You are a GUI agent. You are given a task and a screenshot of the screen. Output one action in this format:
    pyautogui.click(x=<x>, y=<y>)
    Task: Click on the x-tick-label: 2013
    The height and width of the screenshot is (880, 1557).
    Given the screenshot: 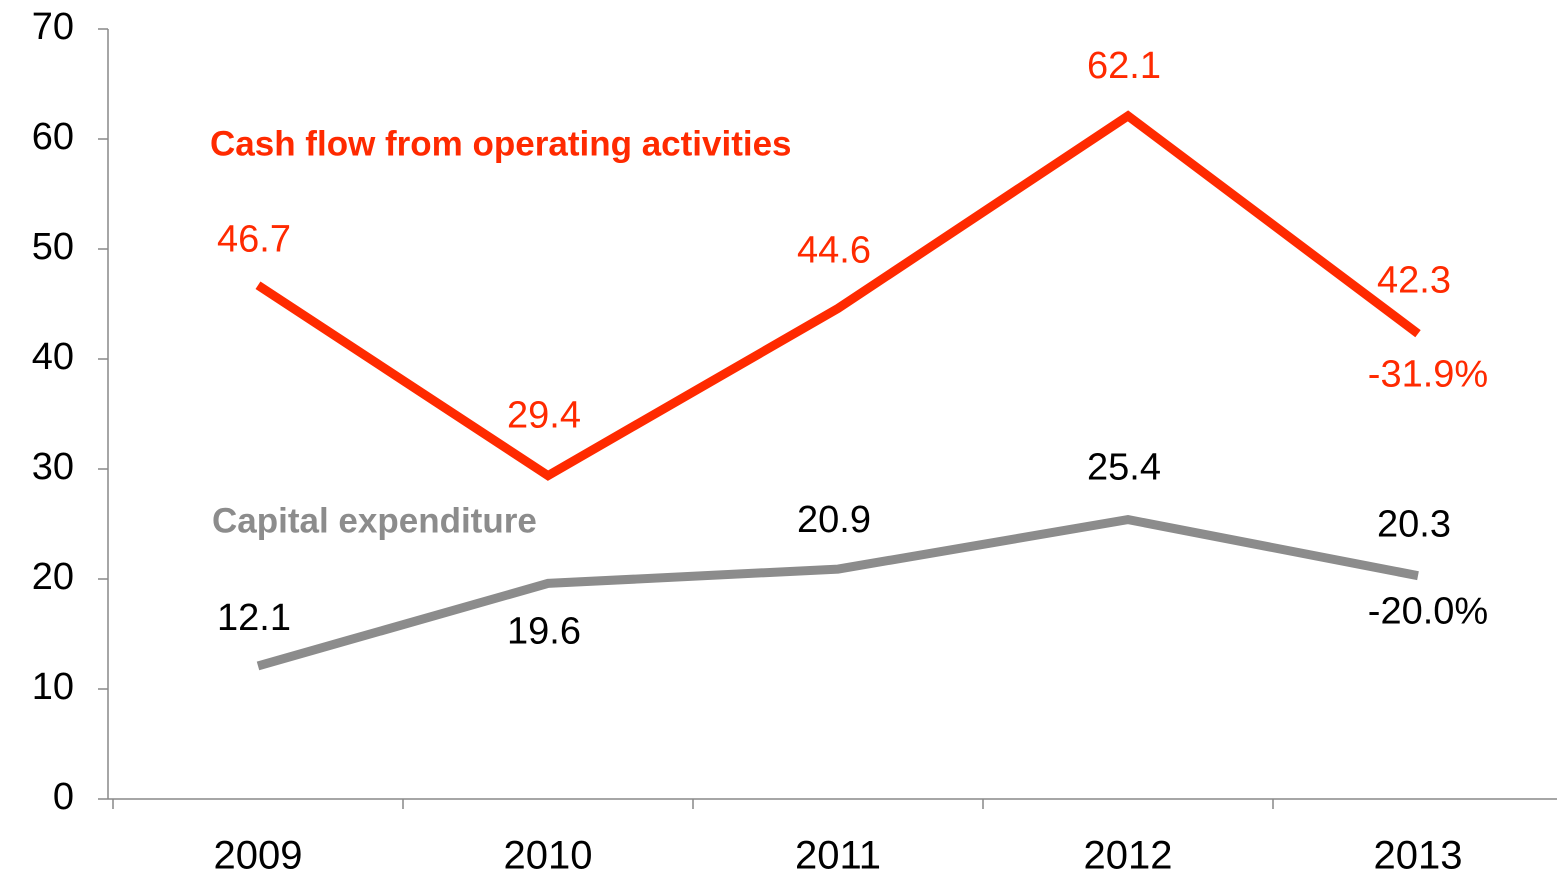 What is the action you would take?
    pyautogui.click(x=1418, y=856)
    